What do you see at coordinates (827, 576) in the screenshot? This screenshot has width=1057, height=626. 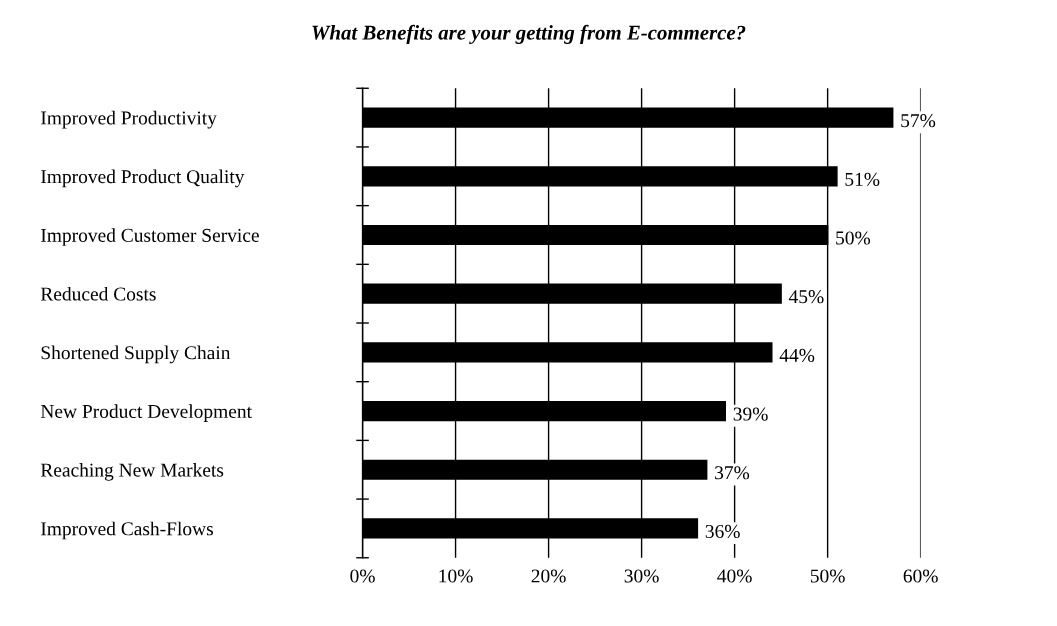 I see `x-tick-label: 50%` at bounding box center [827, 576].